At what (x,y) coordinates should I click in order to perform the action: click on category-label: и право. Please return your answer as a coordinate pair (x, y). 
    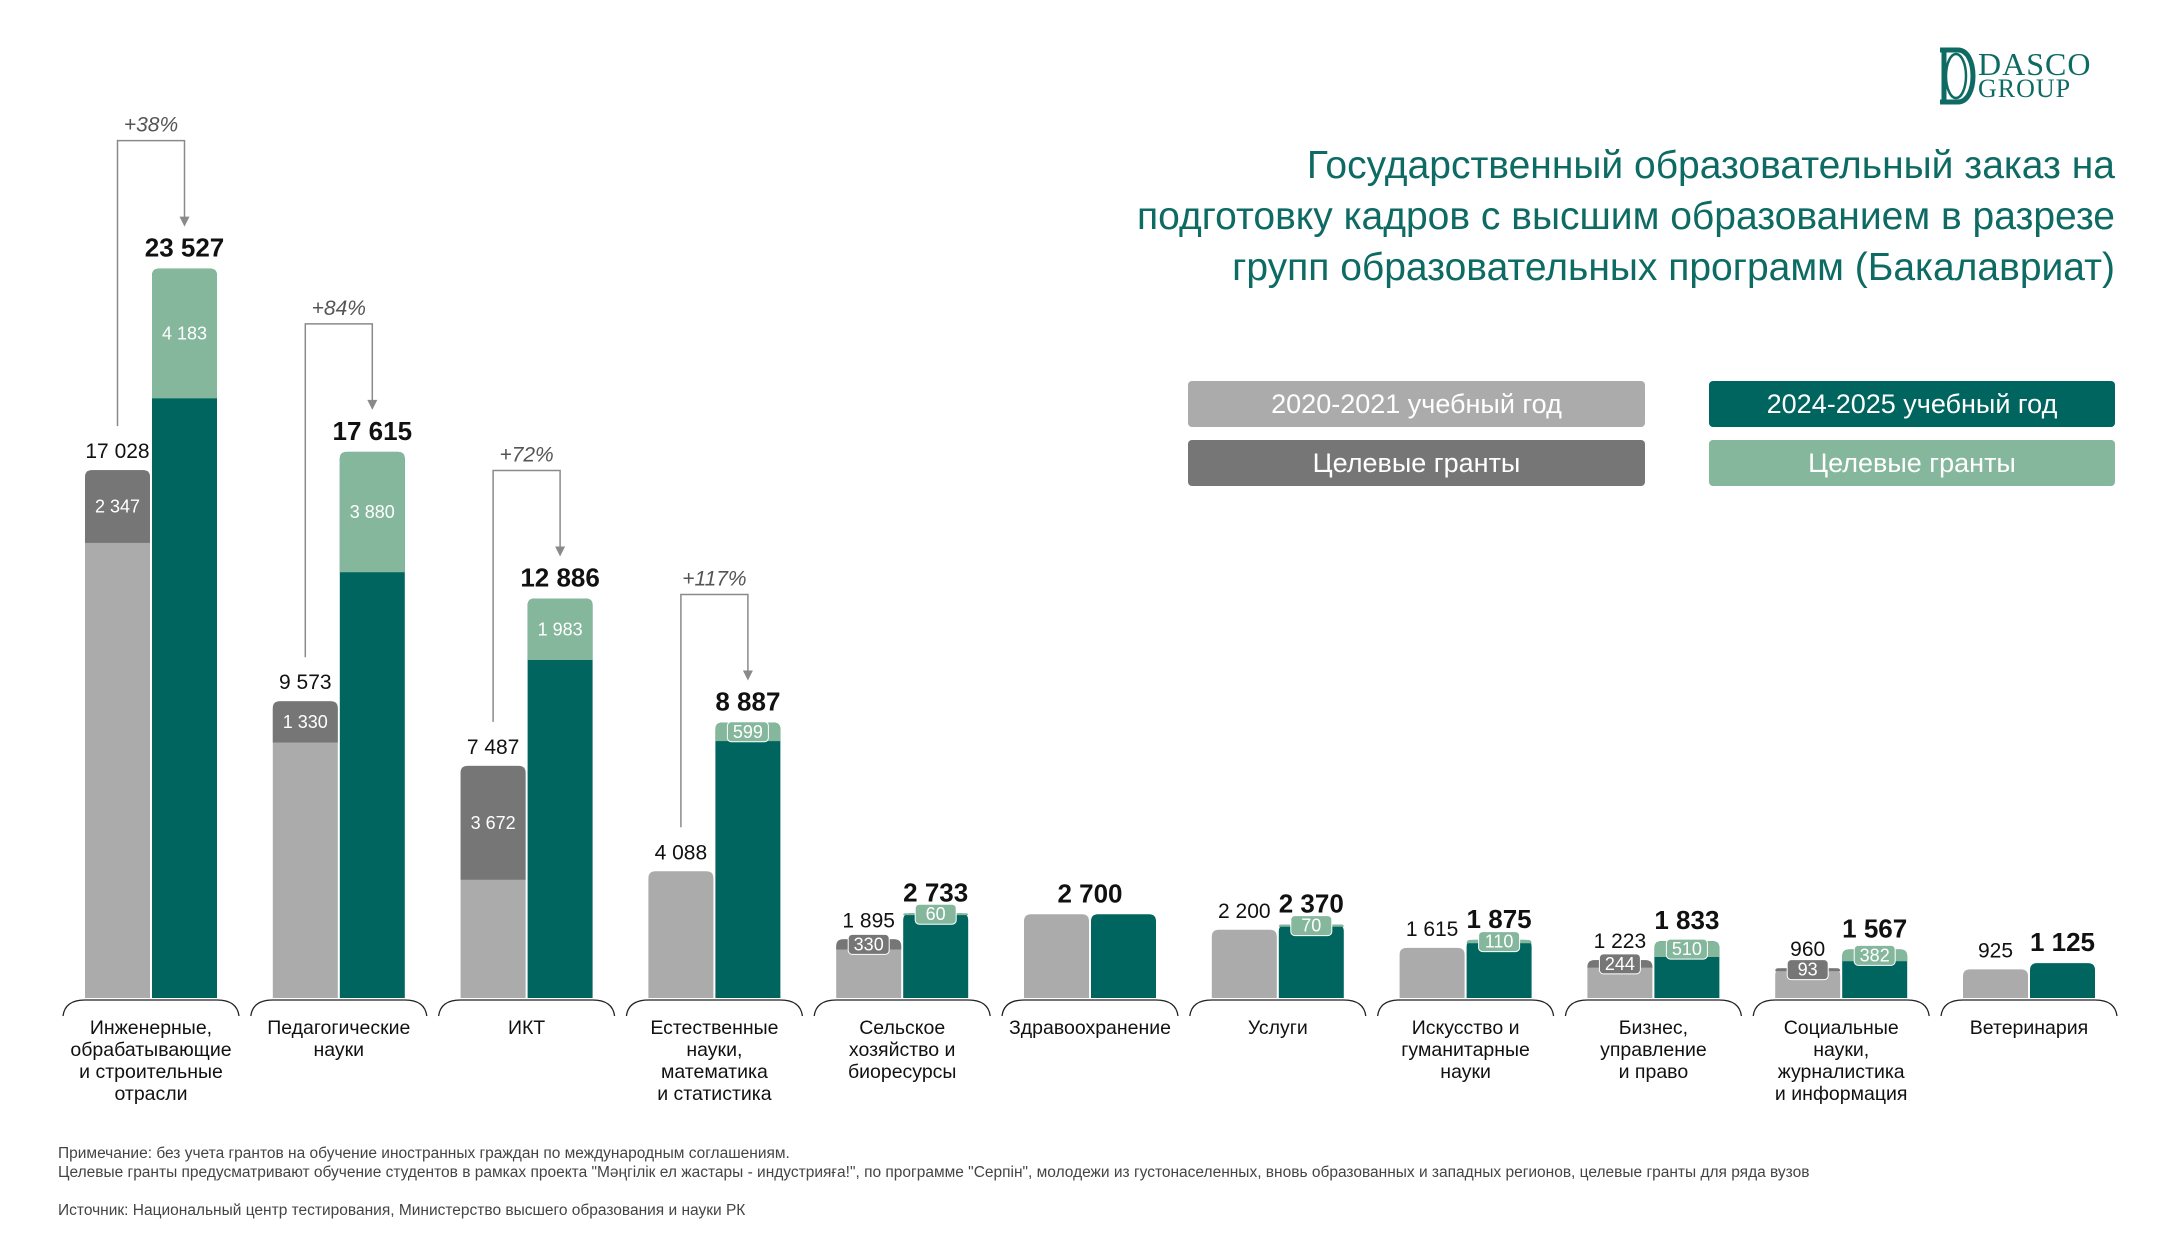
    Looking at the image, I should click on (1654, 1072).